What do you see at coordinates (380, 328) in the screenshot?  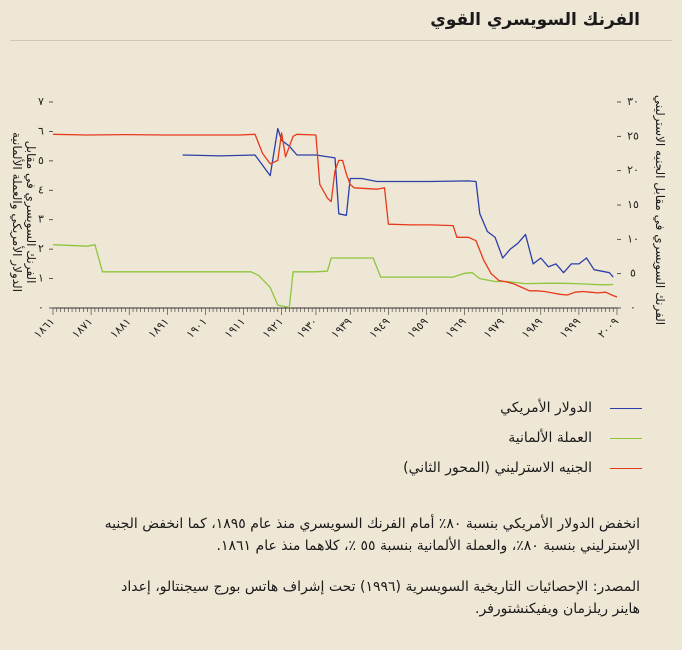 I see `x-tick-label: ١٩٤٩` at bounding box center [380, 328].